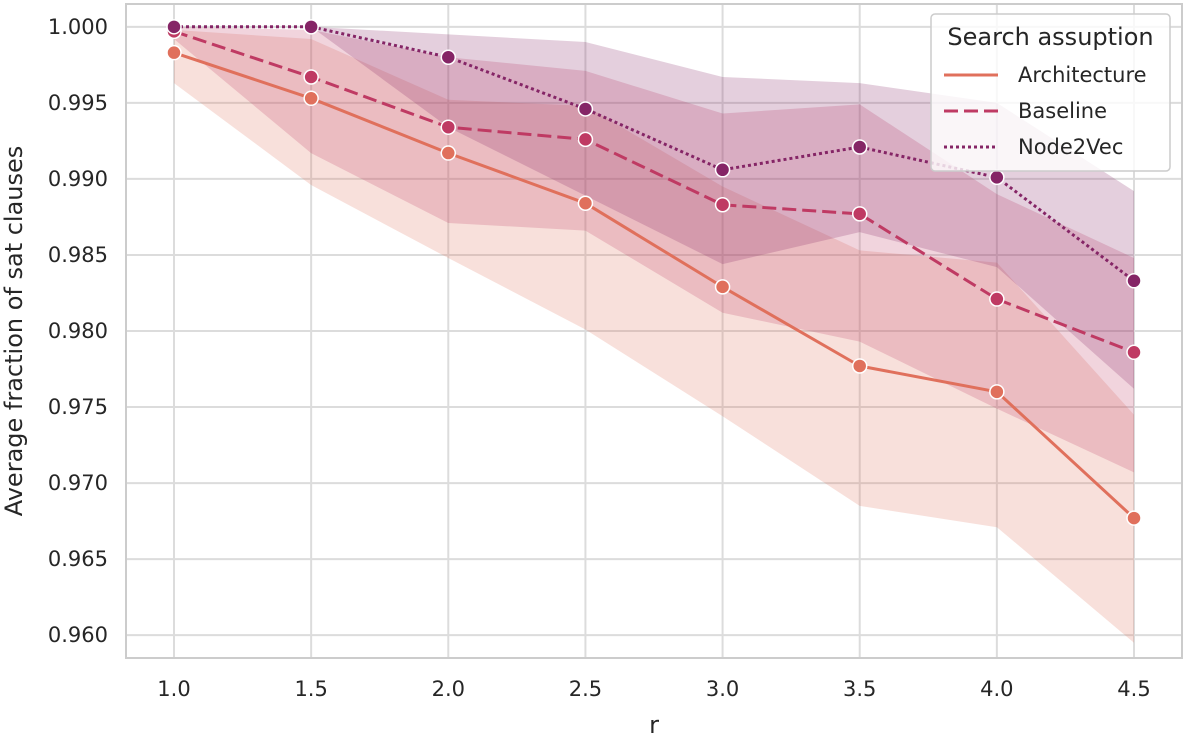 This screenshot has height=735, width=1186. I want to click on y-tick-label: 0.990, so click(78, 179).